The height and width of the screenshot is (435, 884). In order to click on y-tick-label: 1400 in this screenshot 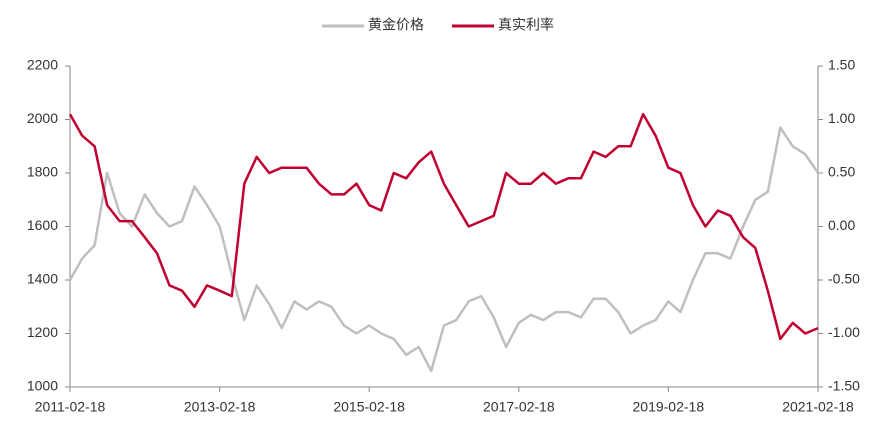, I will do `click(42, 279)`.